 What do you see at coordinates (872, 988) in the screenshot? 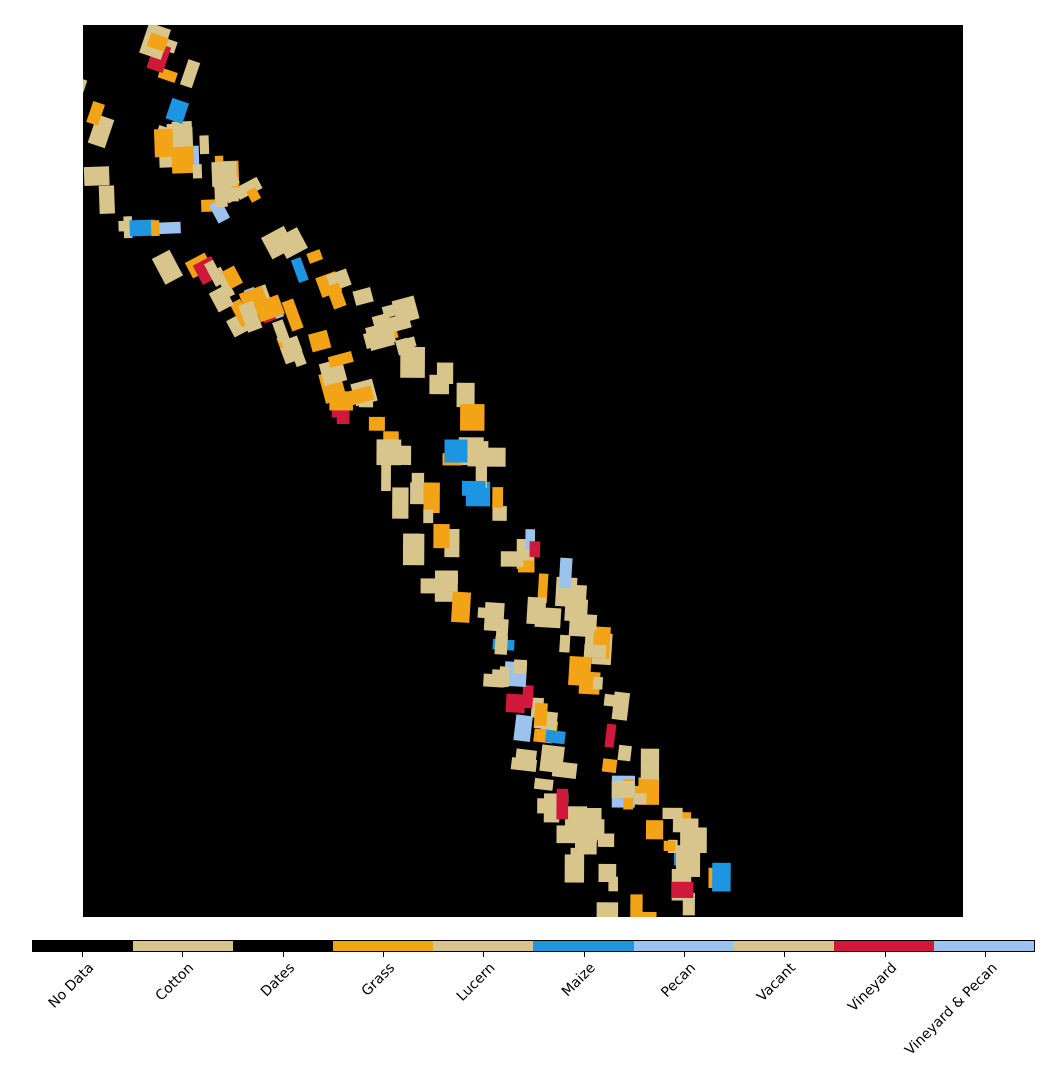
I see `colorbar-tick-label: Vineyard` at bounding box center [872, 988].